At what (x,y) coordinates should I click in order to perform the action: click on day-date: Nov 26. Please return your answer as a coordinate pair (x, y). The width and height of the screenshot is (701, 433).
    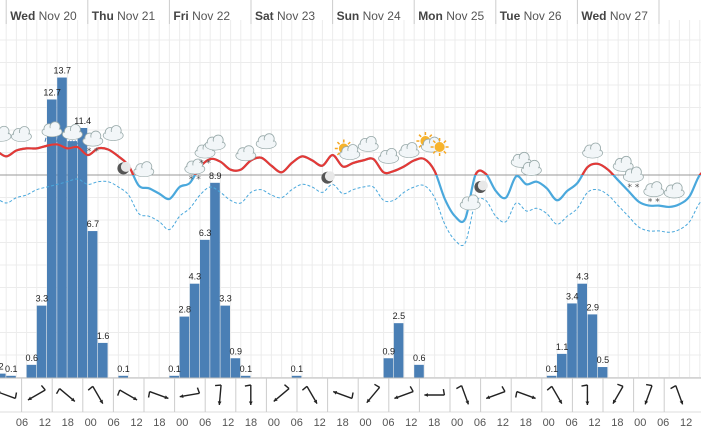
    Looking at the image, I should click on (543, 16).